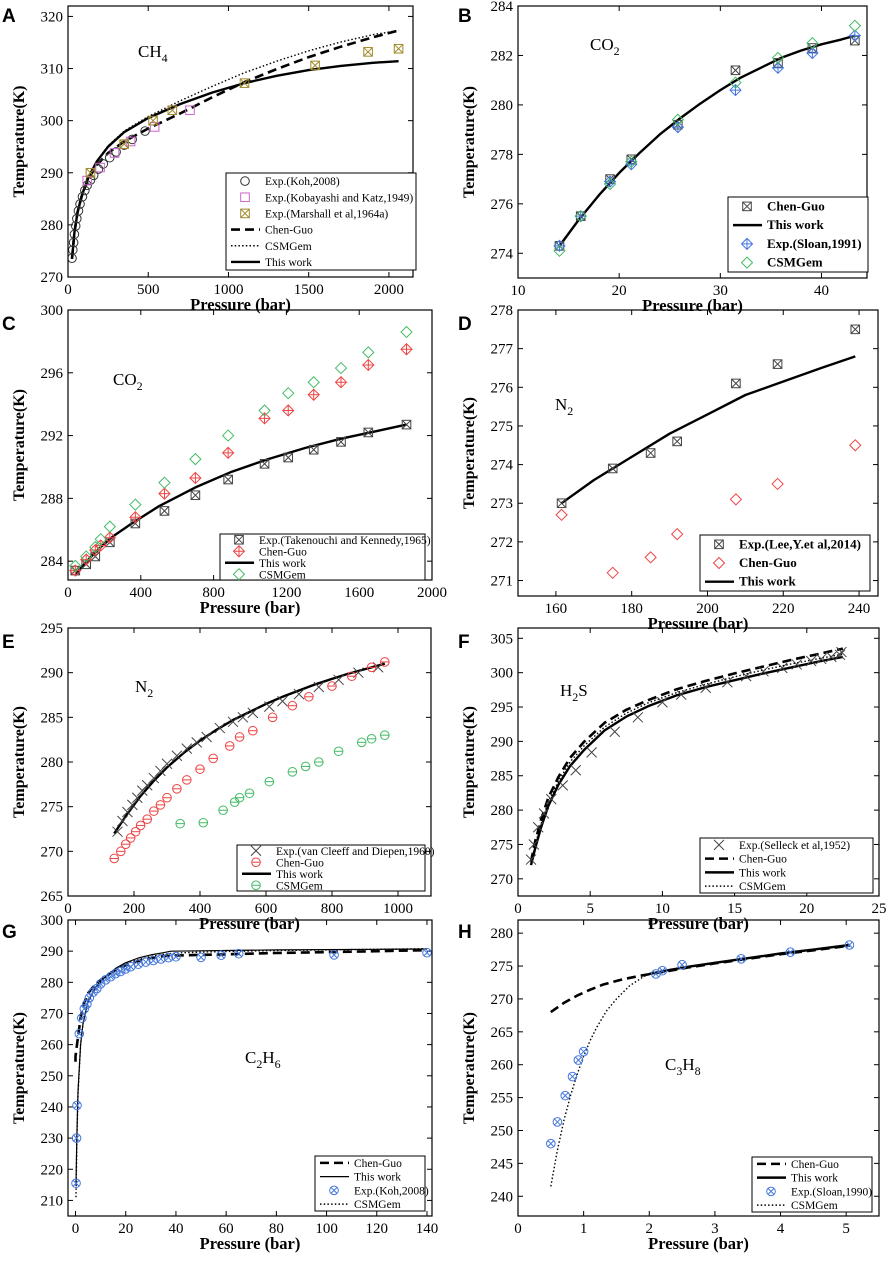 This screenshot has height=1265, width=886. What do you see at coordinates (302, 182) in the screenshot?
I see `legend-label: Exp.(Koh,2008)` at bounding box center [302, 182].